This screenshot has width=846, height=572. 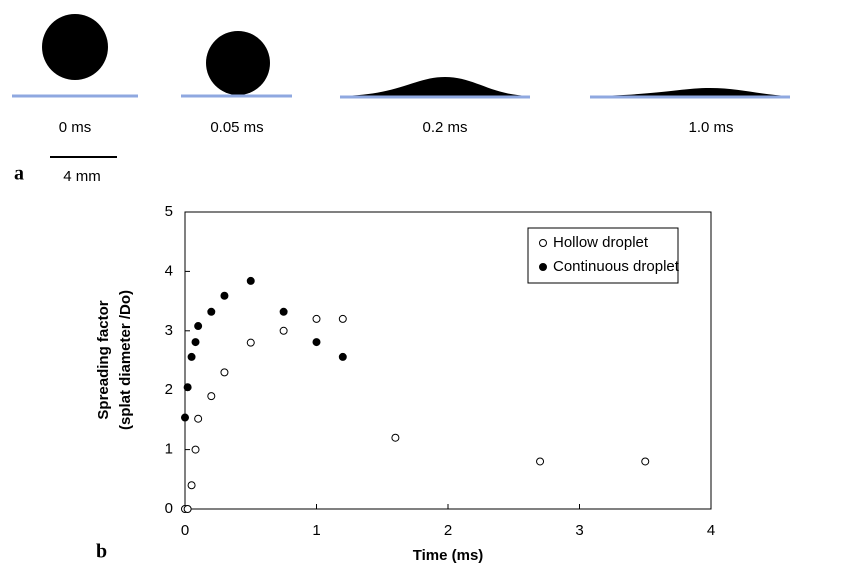 I want to click on legend-box, so click(x=603, y=255).